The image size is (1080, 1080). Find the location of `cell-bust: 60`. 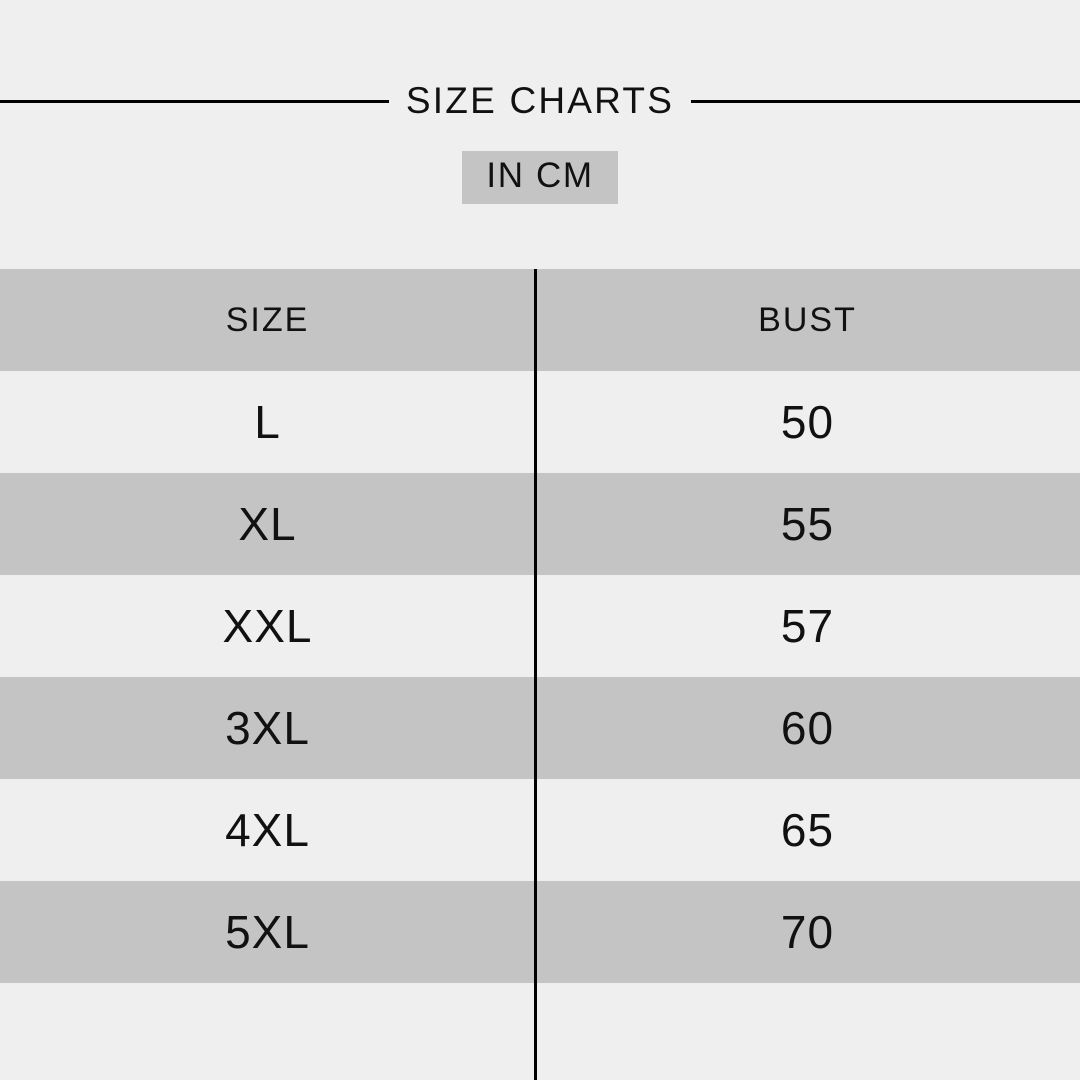

cell-bust: 60 is located at coordinates (807, 728).